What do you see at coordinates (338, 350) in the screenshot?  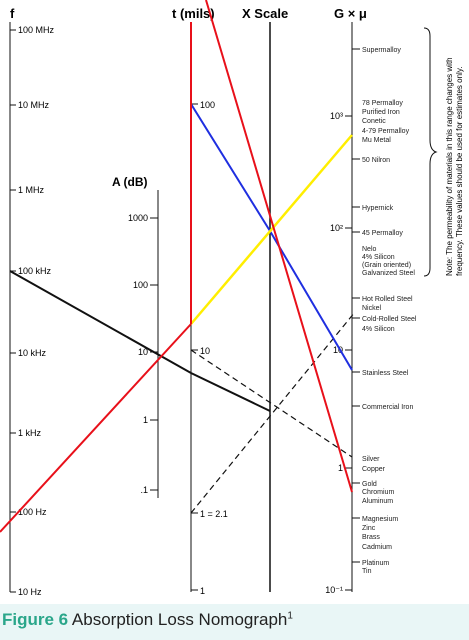 I see `g-tick-label: 10` at bounding box center [338, 350].